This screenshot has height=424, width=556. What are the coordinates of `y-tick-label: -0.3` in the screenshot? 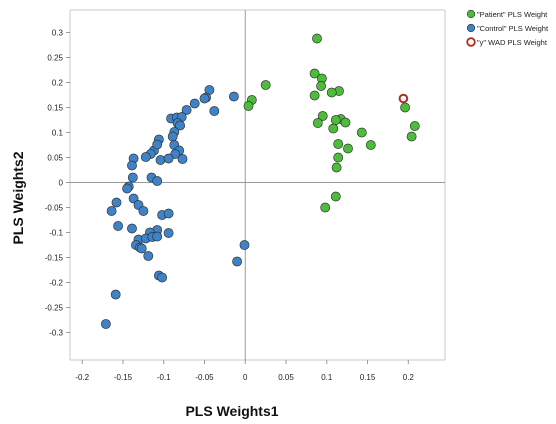 It's located at (56, 333).